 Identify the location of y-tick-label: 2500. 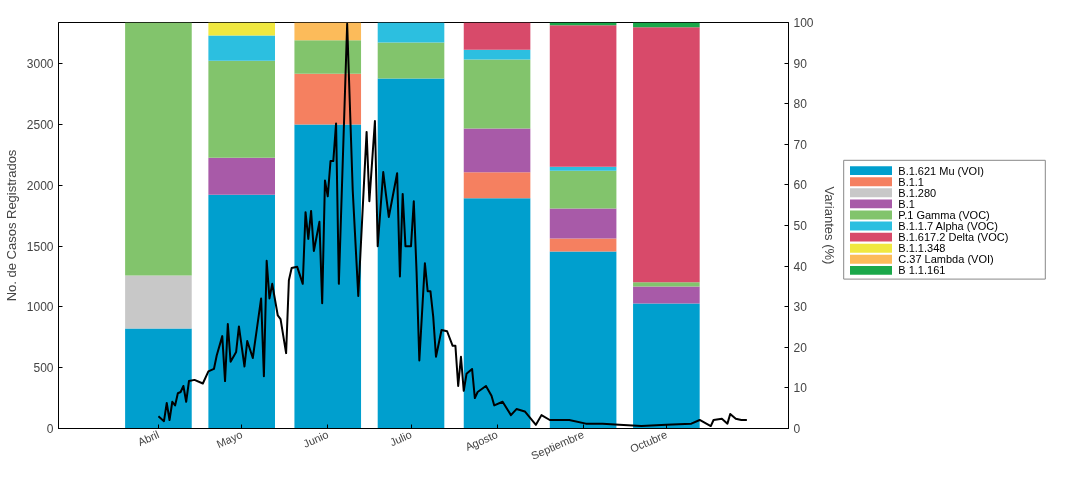
(40, 125).